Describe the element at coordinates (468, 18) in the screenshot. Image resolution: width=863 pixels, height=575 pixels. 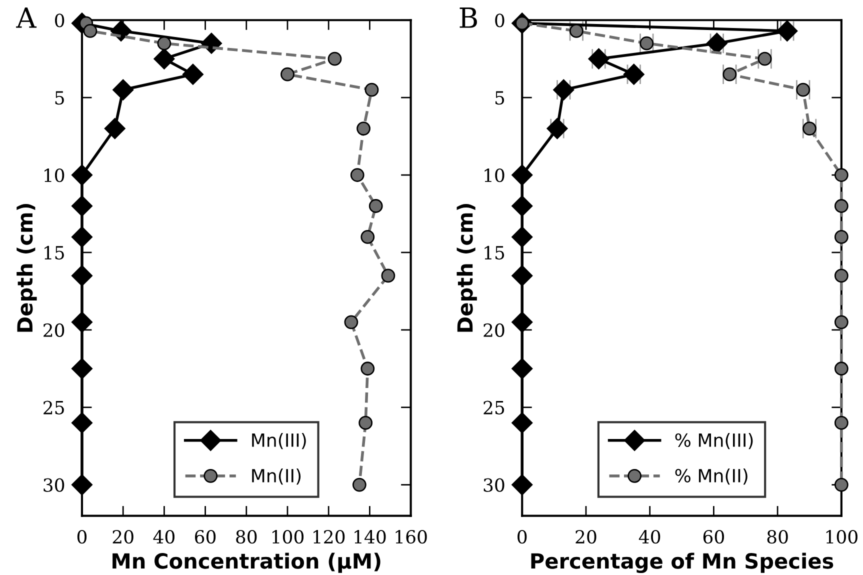
I see `chart-title: B` at that location.